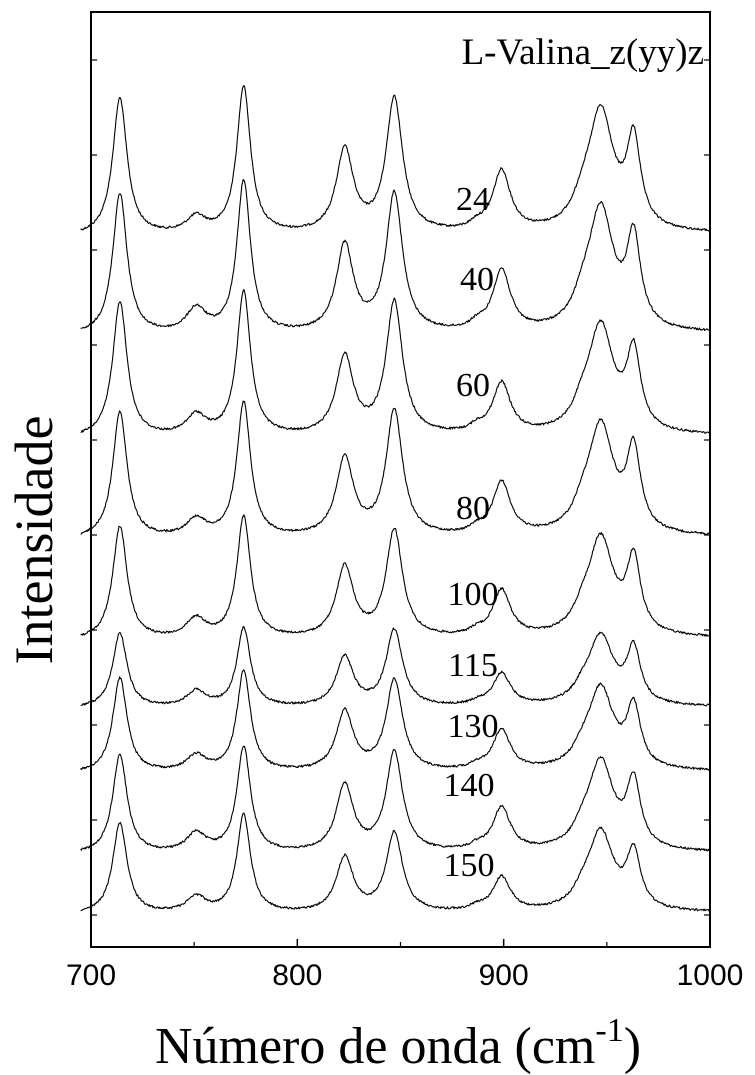  Describe the element at coordinates (91, 975) in the screenshot. I see `x-tick-label: 700` at that location.